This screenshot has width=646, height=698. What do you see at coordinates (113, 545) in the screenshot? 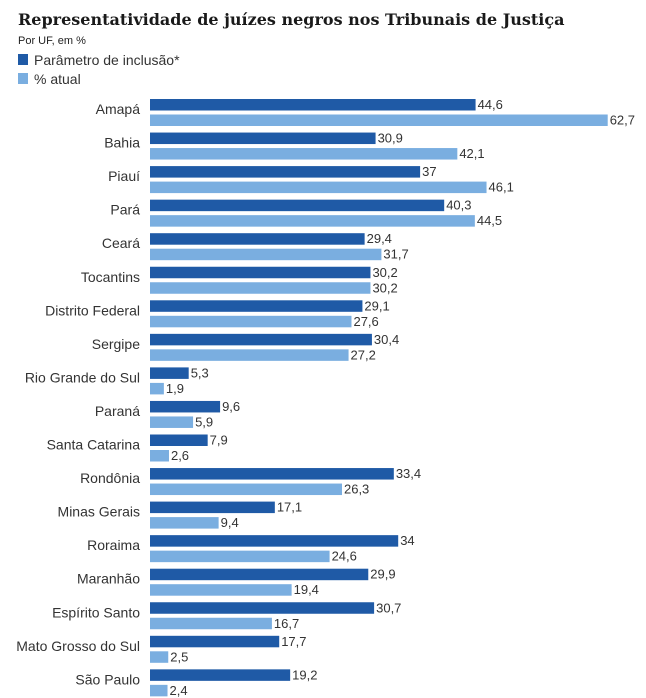
I see `category-label: Roraima` at bounding box center [113, 545].